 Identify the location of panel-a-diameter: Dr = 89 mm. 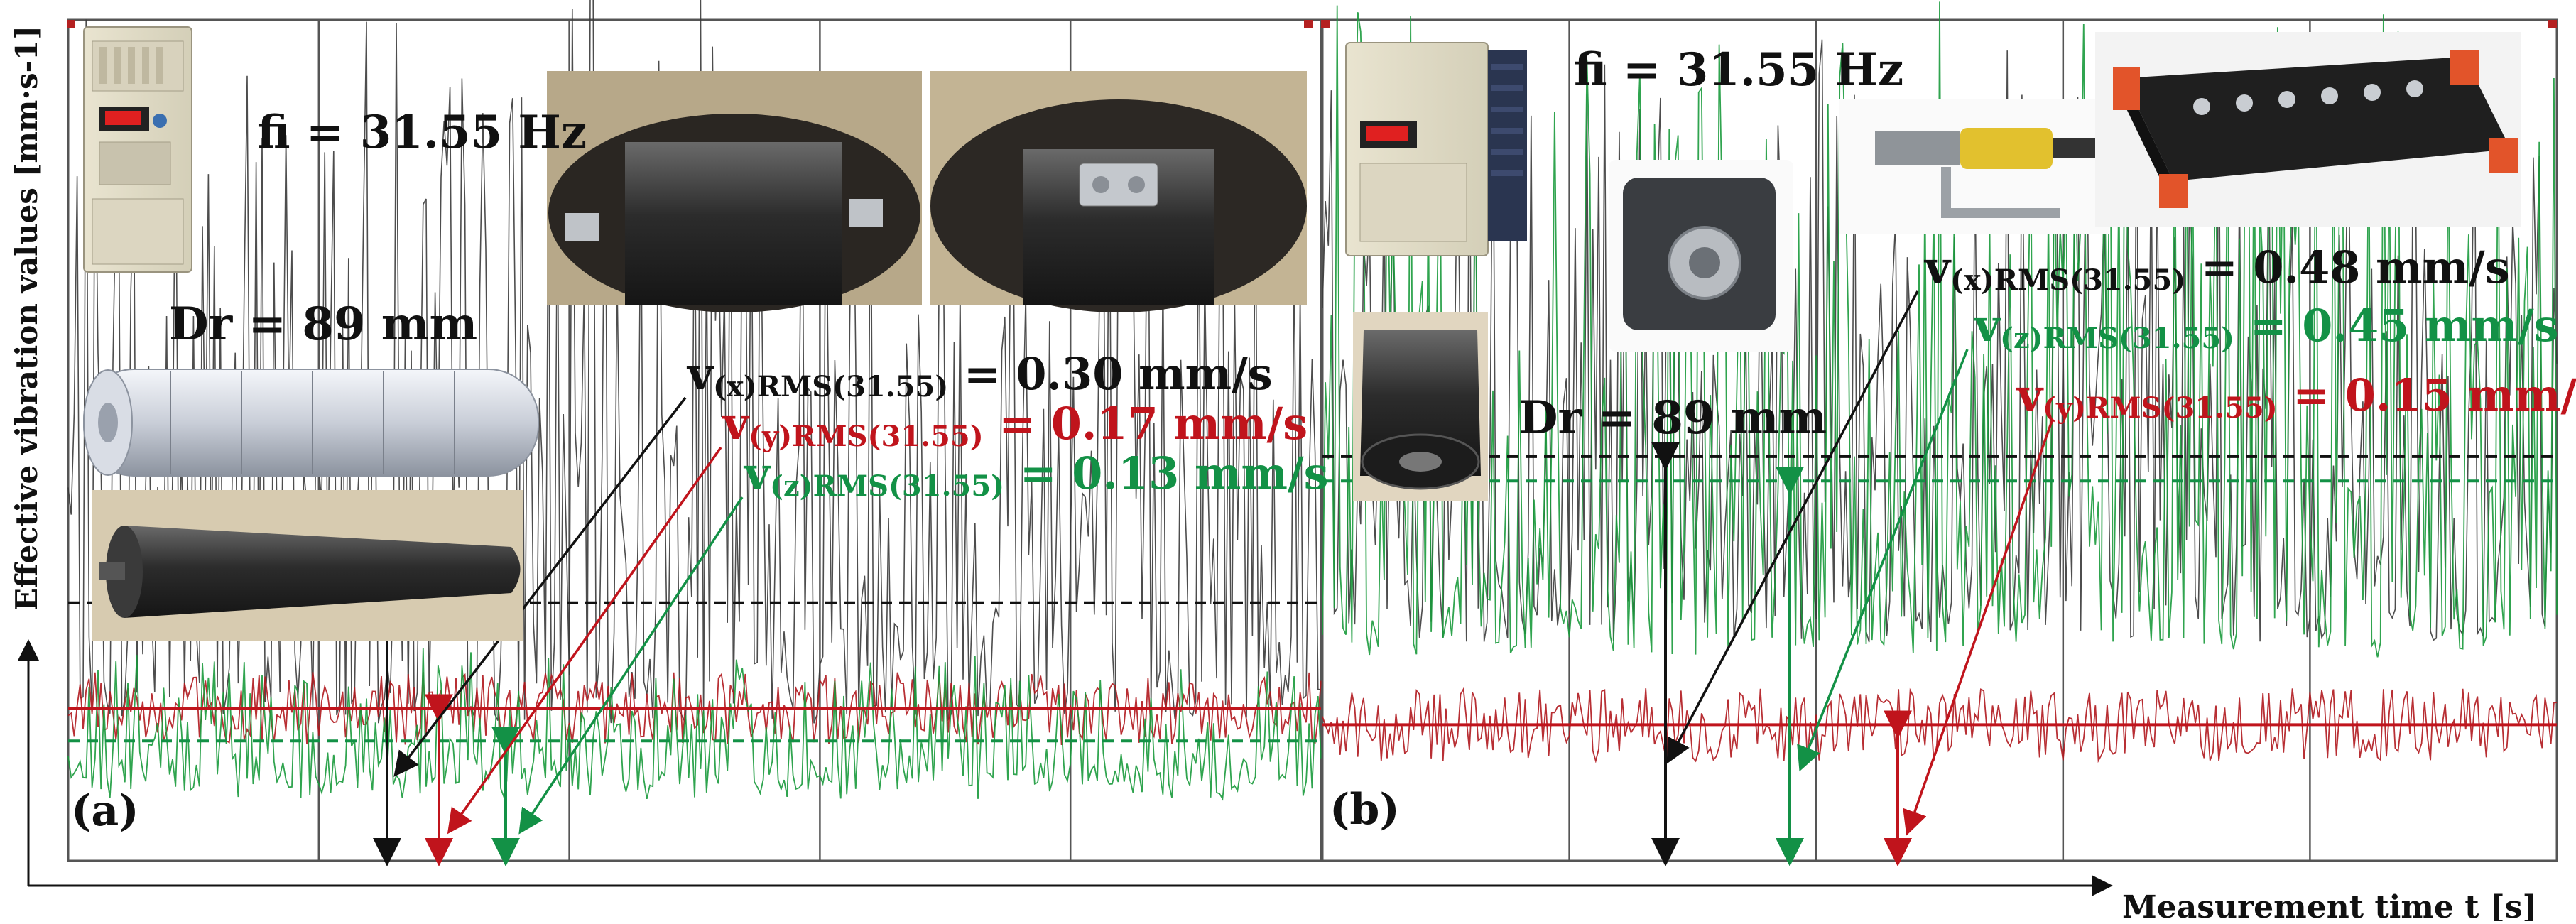
(323, 324).